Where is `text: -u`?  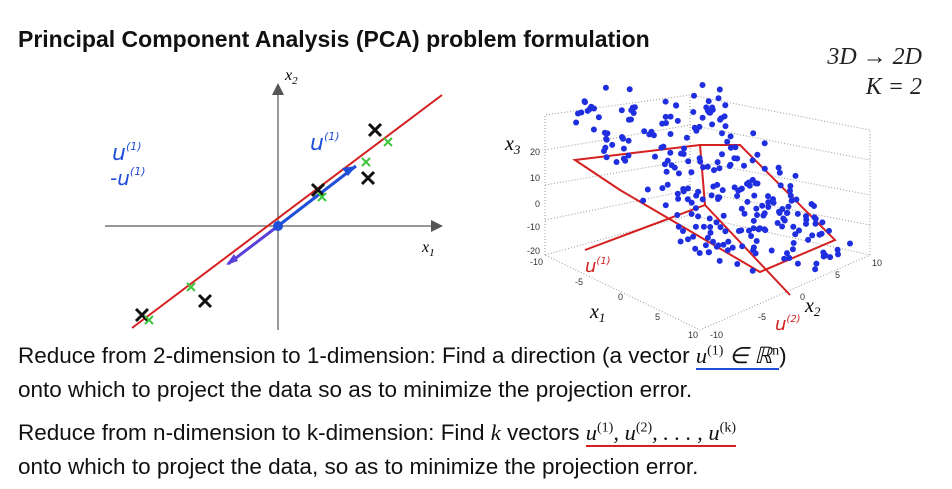 text: -u is located at coordinates (120, 178).